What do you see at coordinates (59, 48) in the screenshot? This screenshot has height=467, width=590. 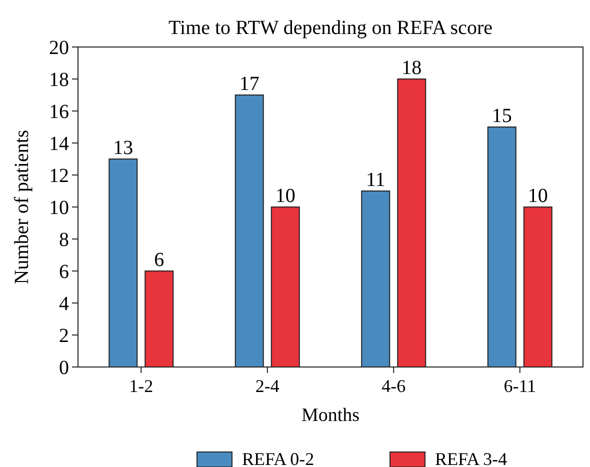 I see `y-tick-label: 20` at bounding box center [59, 48].